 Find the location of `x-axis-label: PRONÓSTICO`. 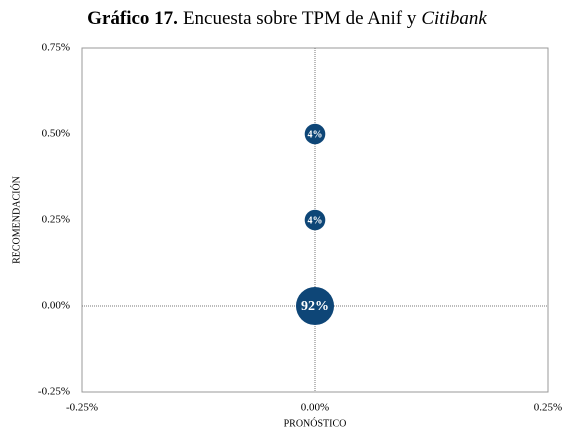

x-axis-label: PRONÓSTICO is located at coordinates (315, 423).